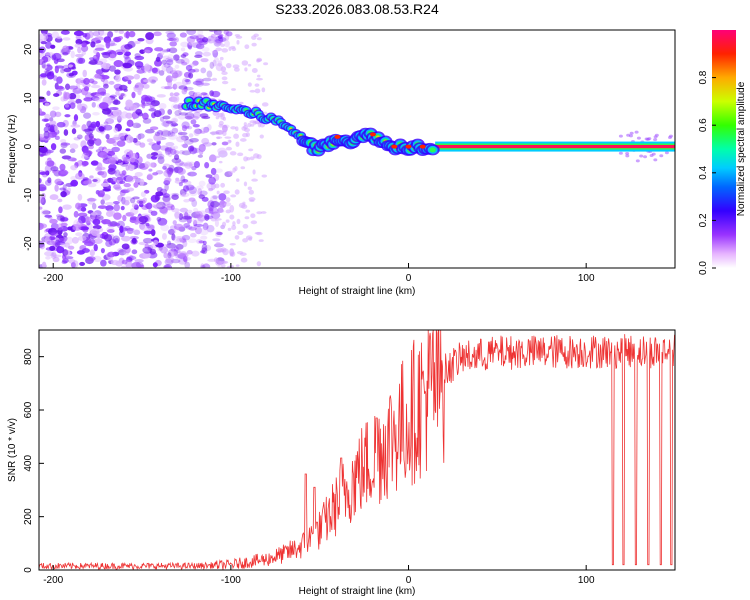 This screenshot has width=750, height=600. What do you see at coordinates (724, 149) in the screenshot?
I see `colorbar-gradient` at bounding box center [724, 149].